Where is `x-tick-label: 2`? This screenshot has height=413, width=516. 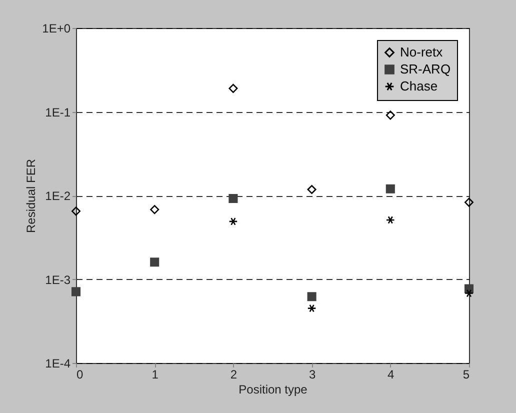
x-tick-label: 2 is located at coordinates (234, 375).